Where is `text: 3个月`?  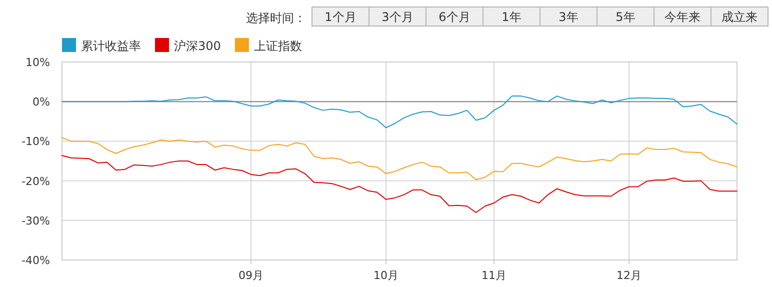 text: 3个月 is located at coordinates (398, 17).